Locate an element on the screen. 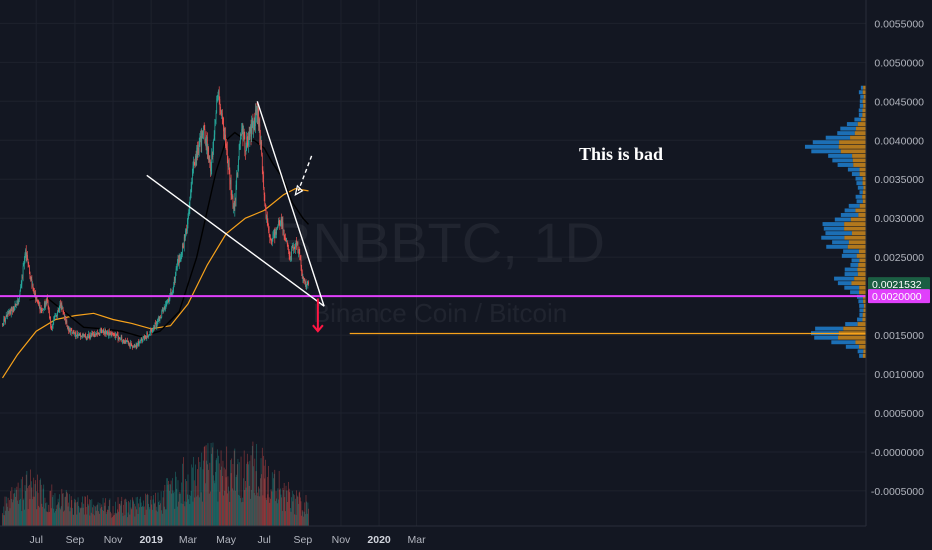 This screenshot has height=550, width=932. time-axis: Jul Sep Nov 2019 Mar May Jul Sep Nov 2020 Mar is located at coordinates (433, 535).